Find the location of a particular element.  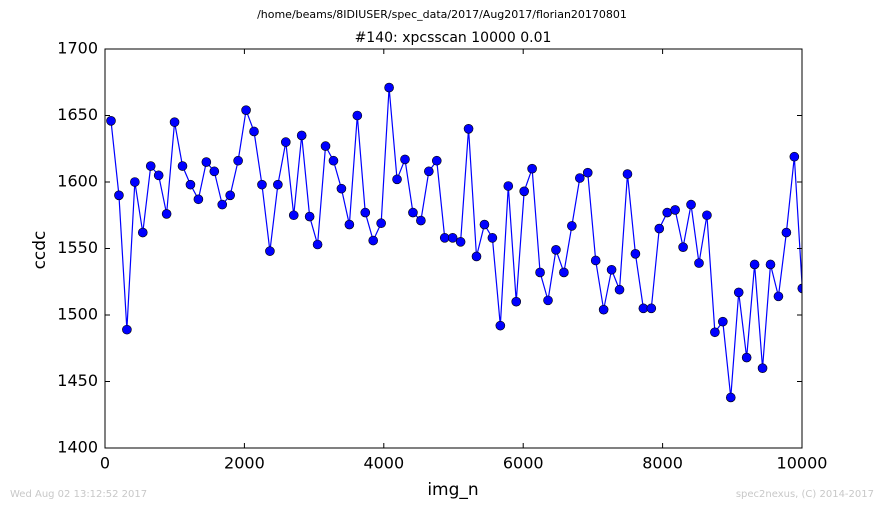

y-tick-label: 1400 is located at coordinates (77, 447).